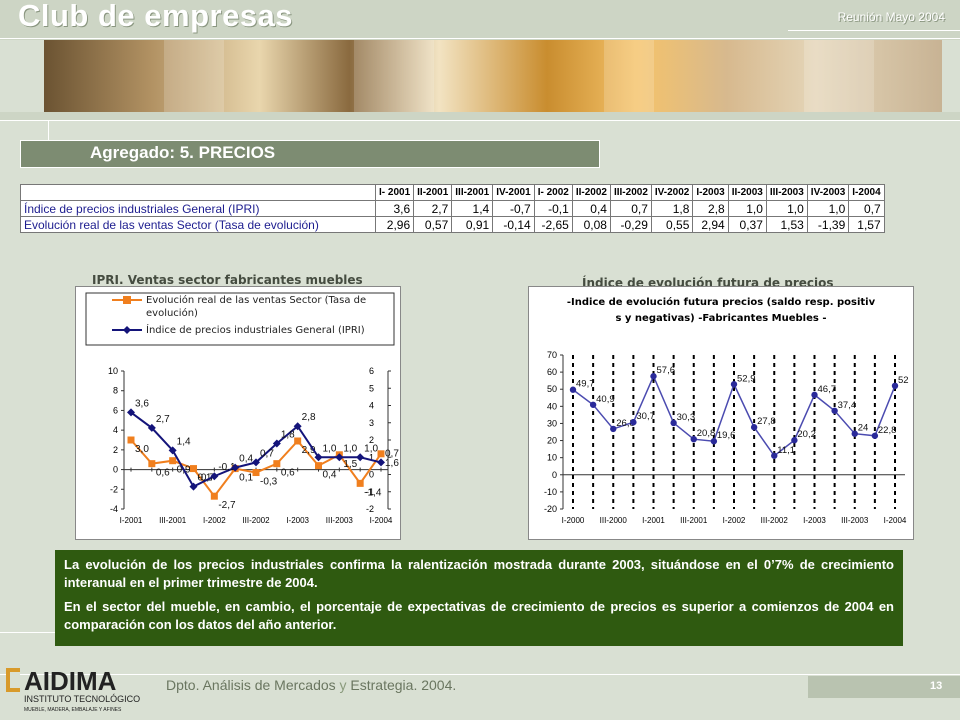 Image resolution: width=960 pixels, height=720 pixels. What do you see at coordinates (591, 208) in the screenshot?
I see `table-cell: 0,4` at bounding box center [591, 208].